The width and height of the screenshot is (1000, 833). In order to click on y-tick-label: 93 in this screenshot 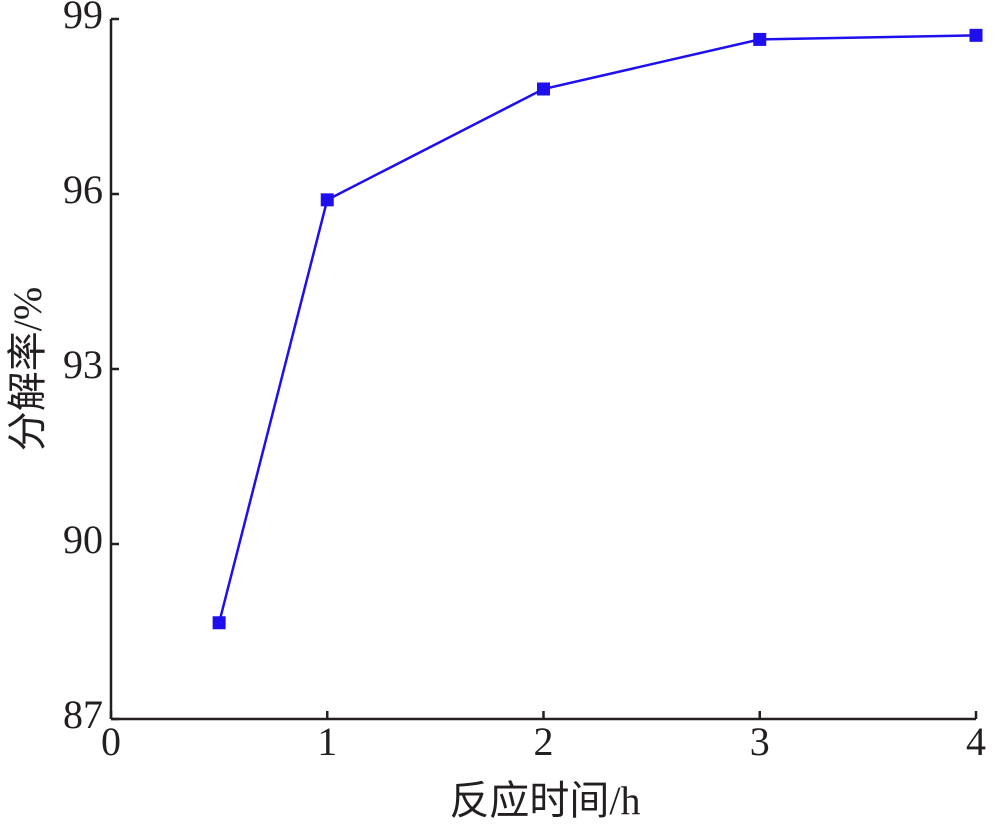, I will do `click(83, 364)`.